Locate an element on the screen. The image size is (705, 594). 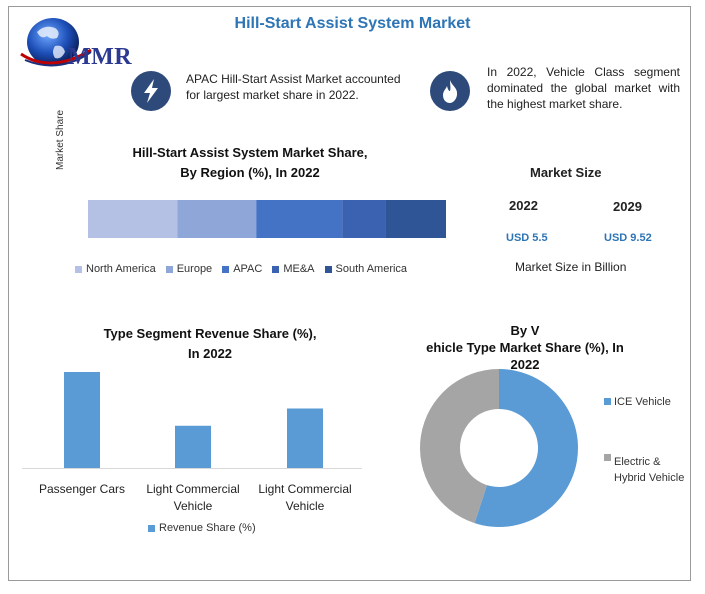
type-chart-title-line1: Type Segment Revenue Share (%), is located at coordinates (210, 333).